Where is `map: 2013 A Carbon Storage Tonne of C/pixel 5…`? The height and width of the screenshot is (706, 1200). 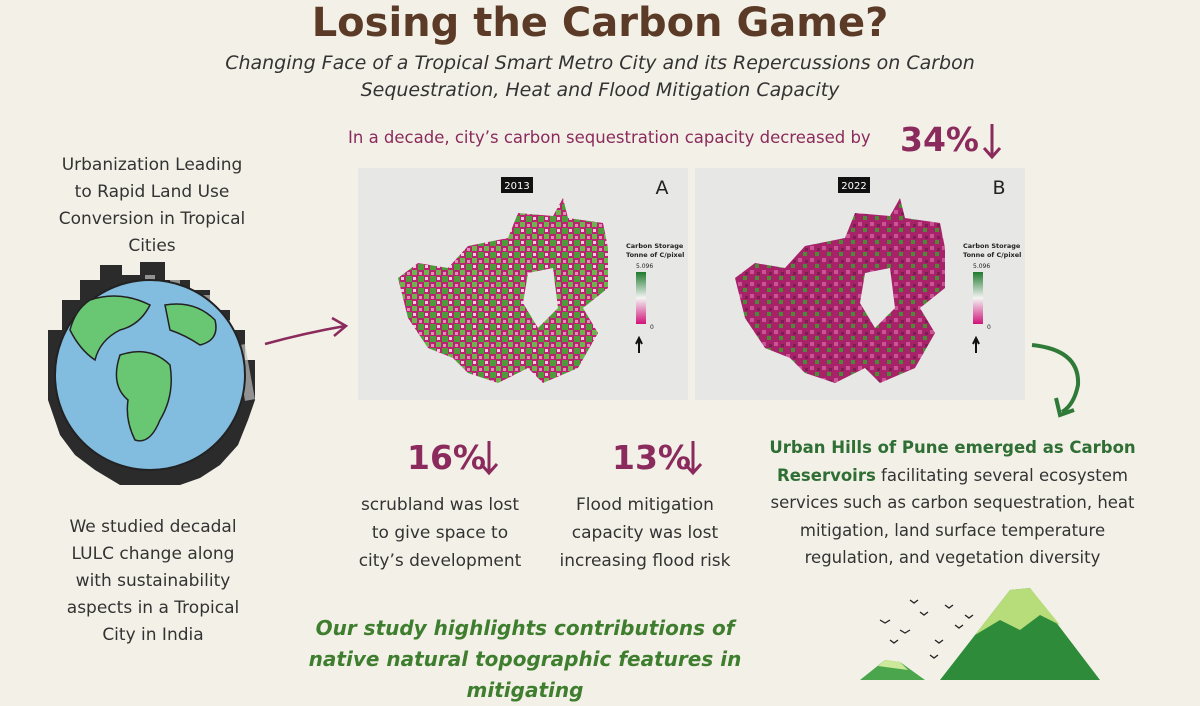
map: 2013 A Carbon Storage Tonne of C/pixel 5… is located at coordinates (523, 284).